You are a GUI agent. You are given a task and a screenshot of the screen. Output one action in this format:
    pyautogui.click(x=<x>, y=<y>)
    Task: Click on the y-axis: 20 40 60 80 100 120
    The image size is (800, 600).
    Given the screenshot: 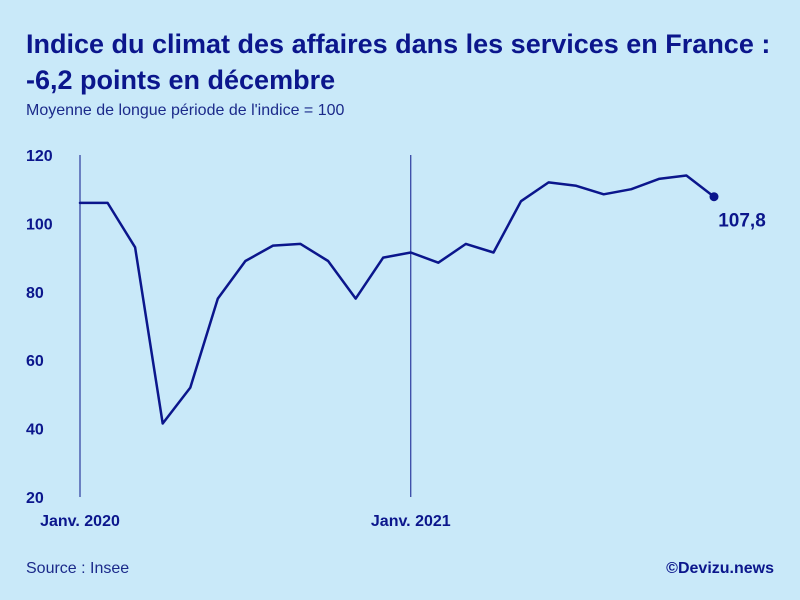 What is the action you would take?
    pyautogui.click(x=39, y=327)
    